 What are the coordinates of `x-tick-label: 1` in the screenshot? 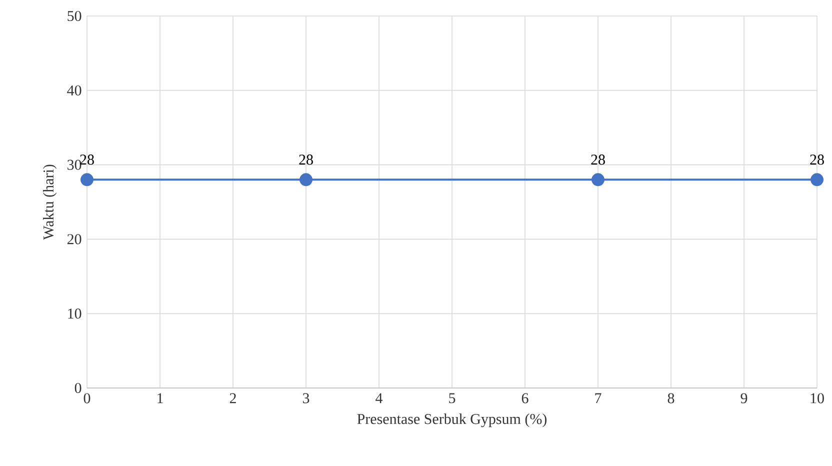 It's located at (160, 398).